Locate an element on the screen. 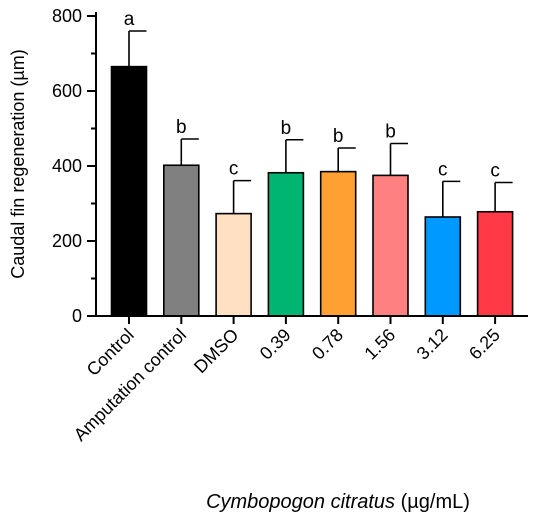  x-tick-label: 3.12 is located at coordinates (432, 344).